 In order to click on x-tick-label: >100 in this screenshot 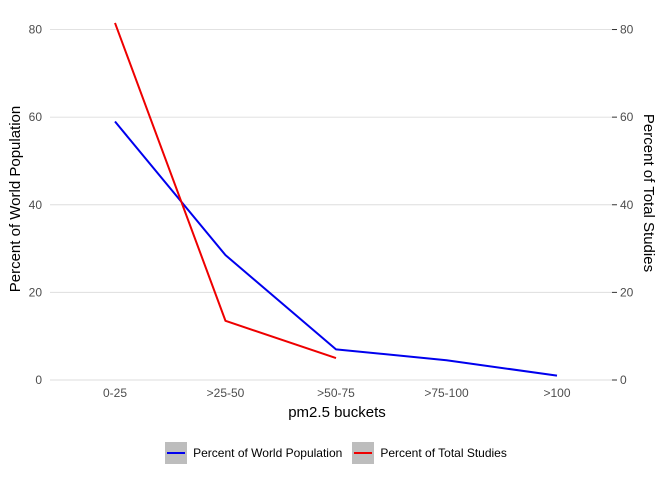, I will do `click(556, 393)`.